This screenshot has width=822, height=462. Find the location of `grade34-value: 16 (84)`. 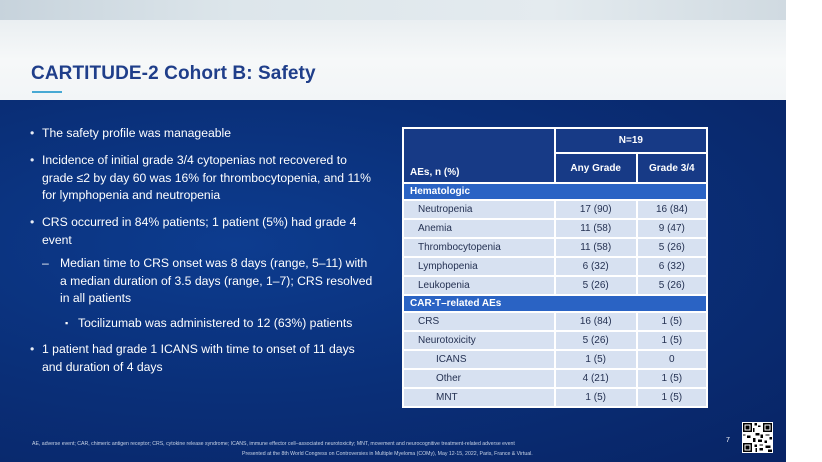

grade34-value: 16 (84) is located at coordinates (671, 209).